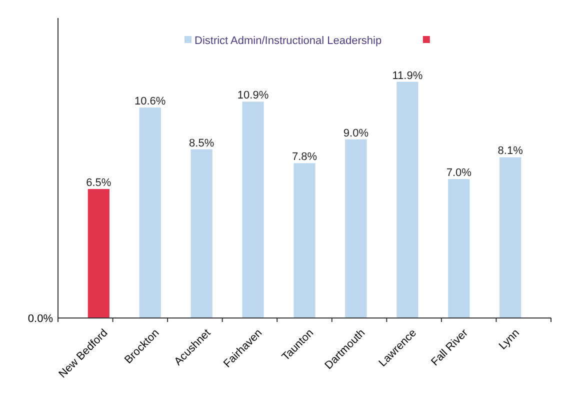 The width and height of the screenshot is (569, 411). What do you see at coordinates (41, 318) in the screenshot?
I see `text: 0.0%` at bounding box center [41, 318].